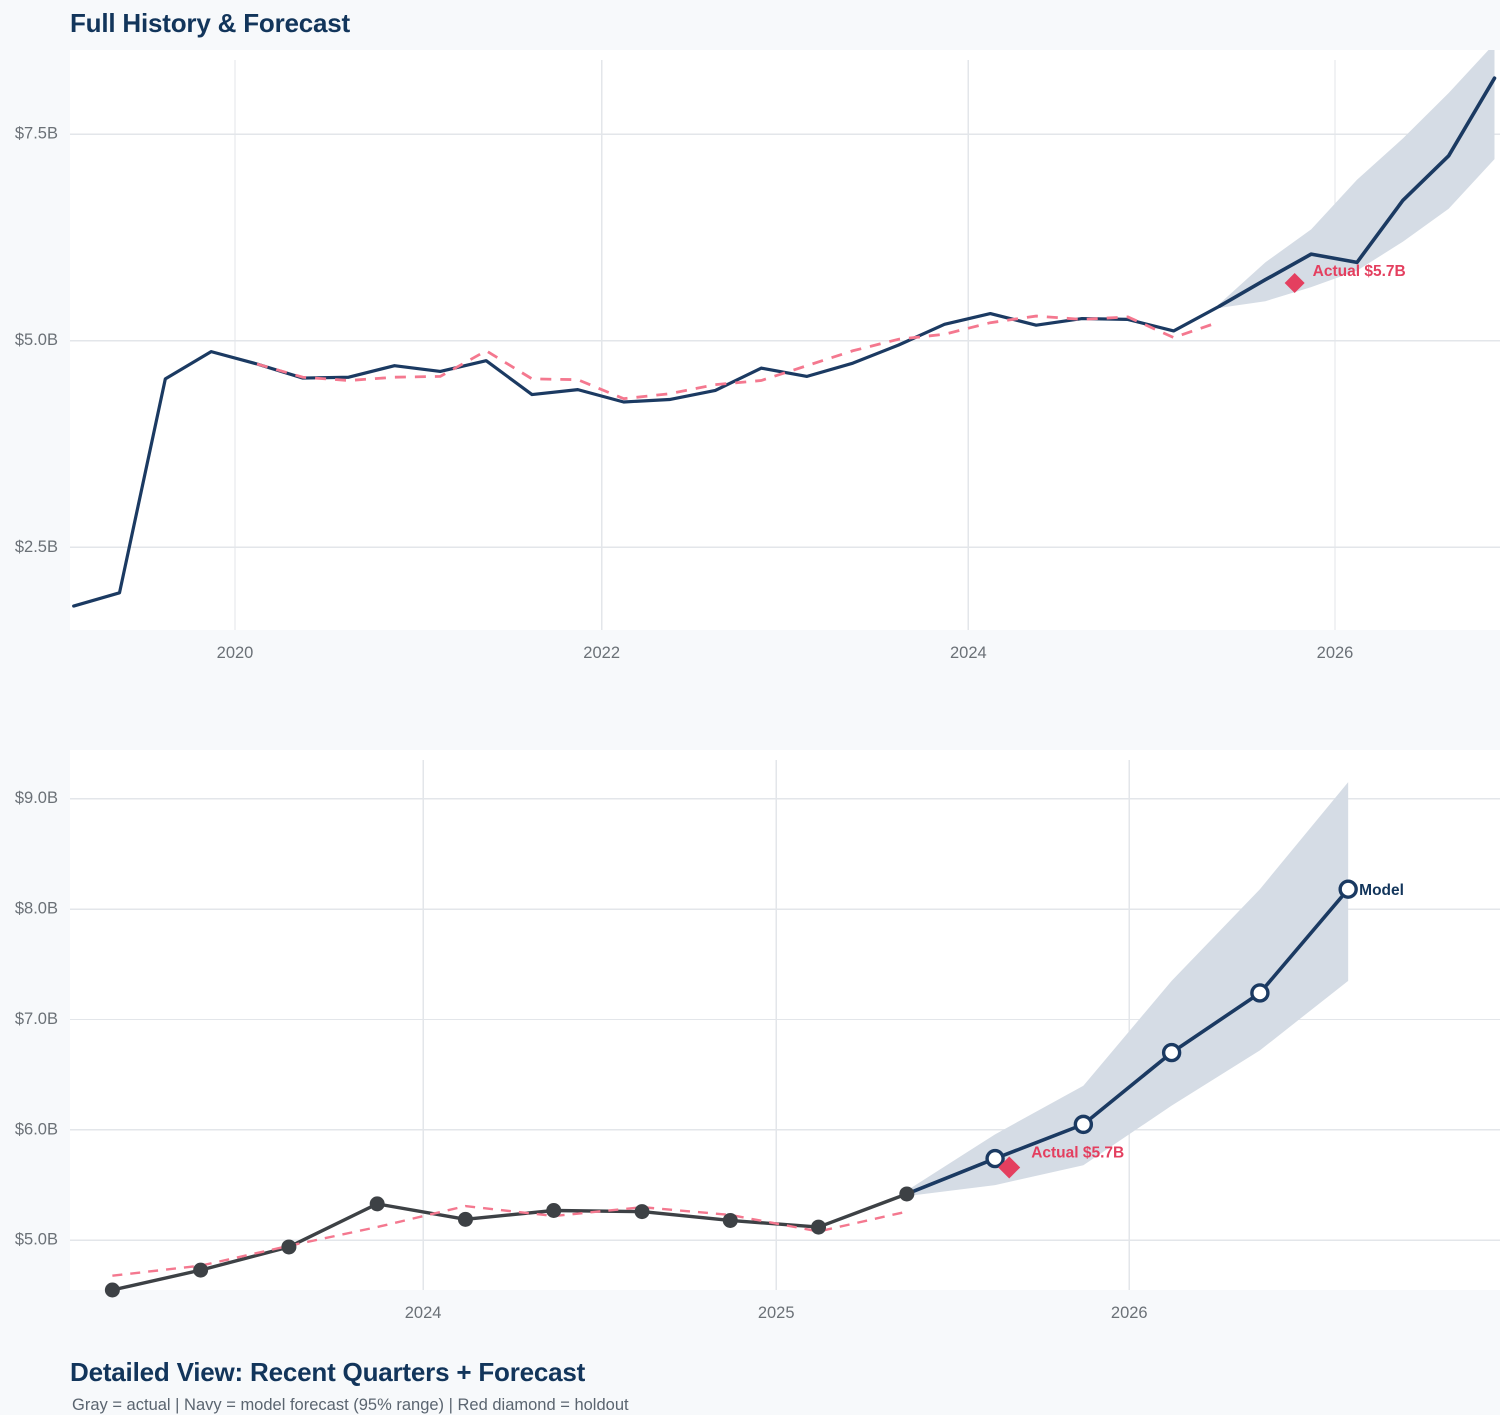  I want to click on top-y-axis-labels: $2.5B $5.0B $7.5B, so click(36, 340).